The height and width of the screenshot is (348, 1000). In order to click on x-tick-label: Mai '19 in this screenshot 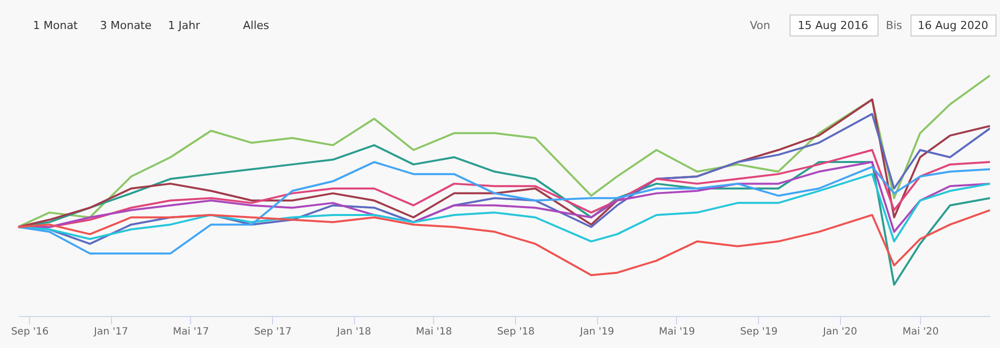, I will do `click(677, 332)`.